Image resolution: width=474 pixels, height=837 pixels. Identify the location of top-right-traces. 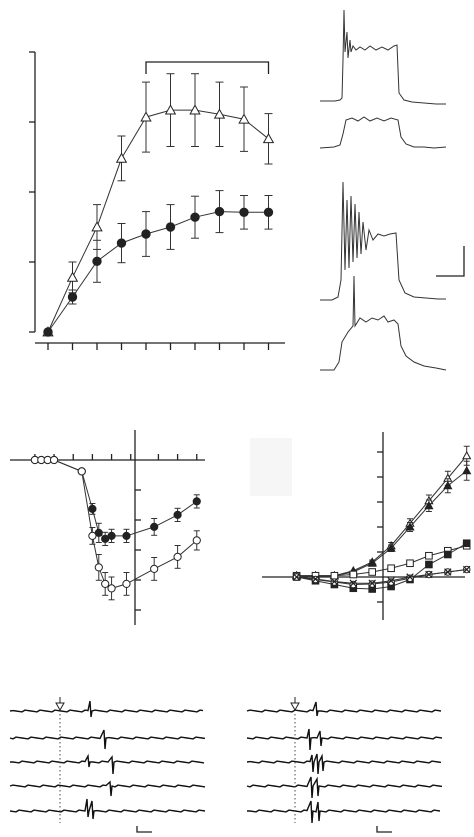
(392, 190).